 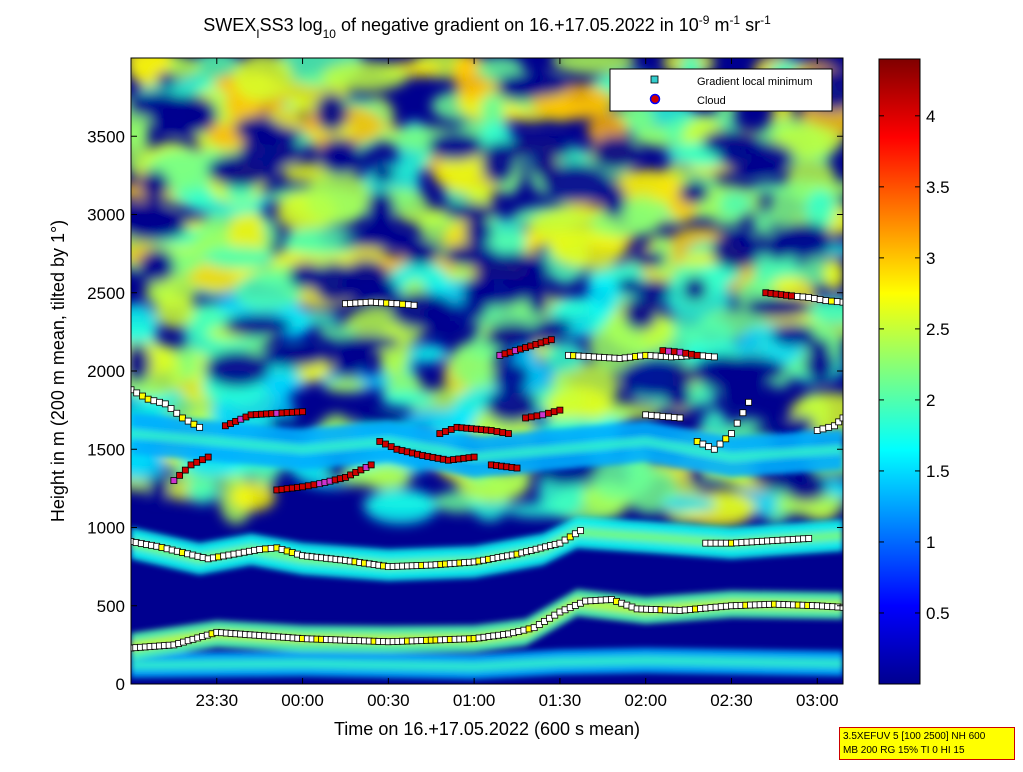 What do you see at coordinates (938, 187) in the screenshot?
I see `colorbar-tick-label: 3.5` at bounding box center [938, 187].